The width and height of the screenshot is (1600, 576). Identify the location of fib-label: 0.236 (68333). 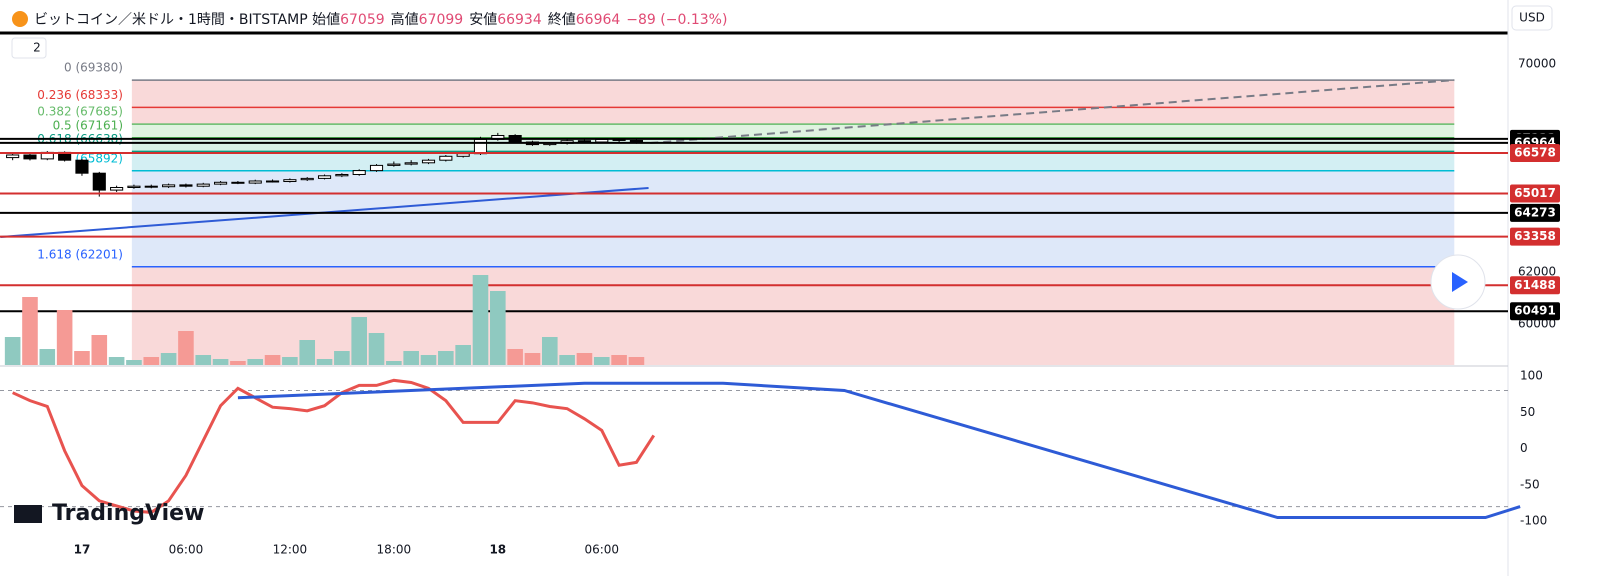
(80, 95).